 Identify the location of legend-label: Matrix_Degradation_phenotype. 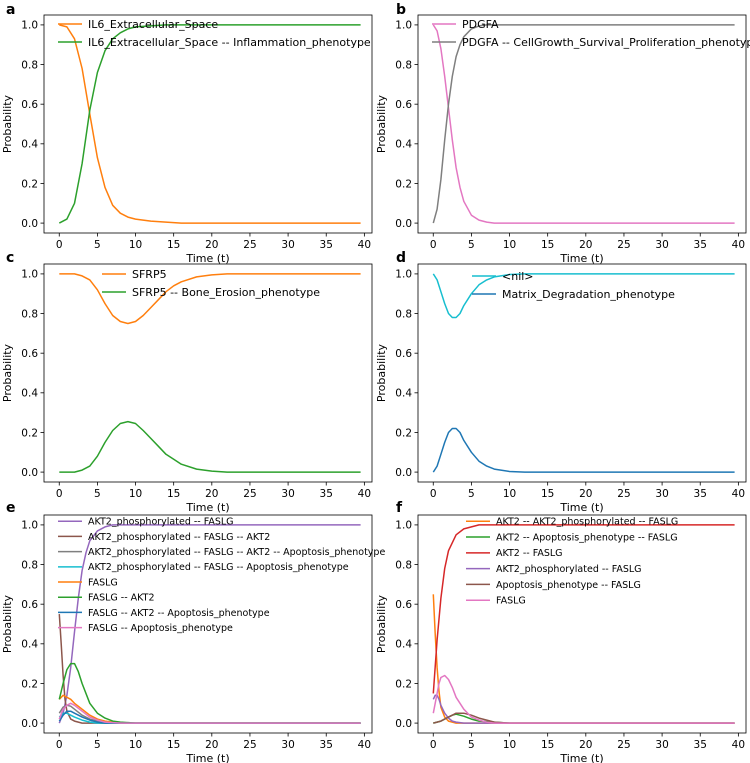
(588, 294).